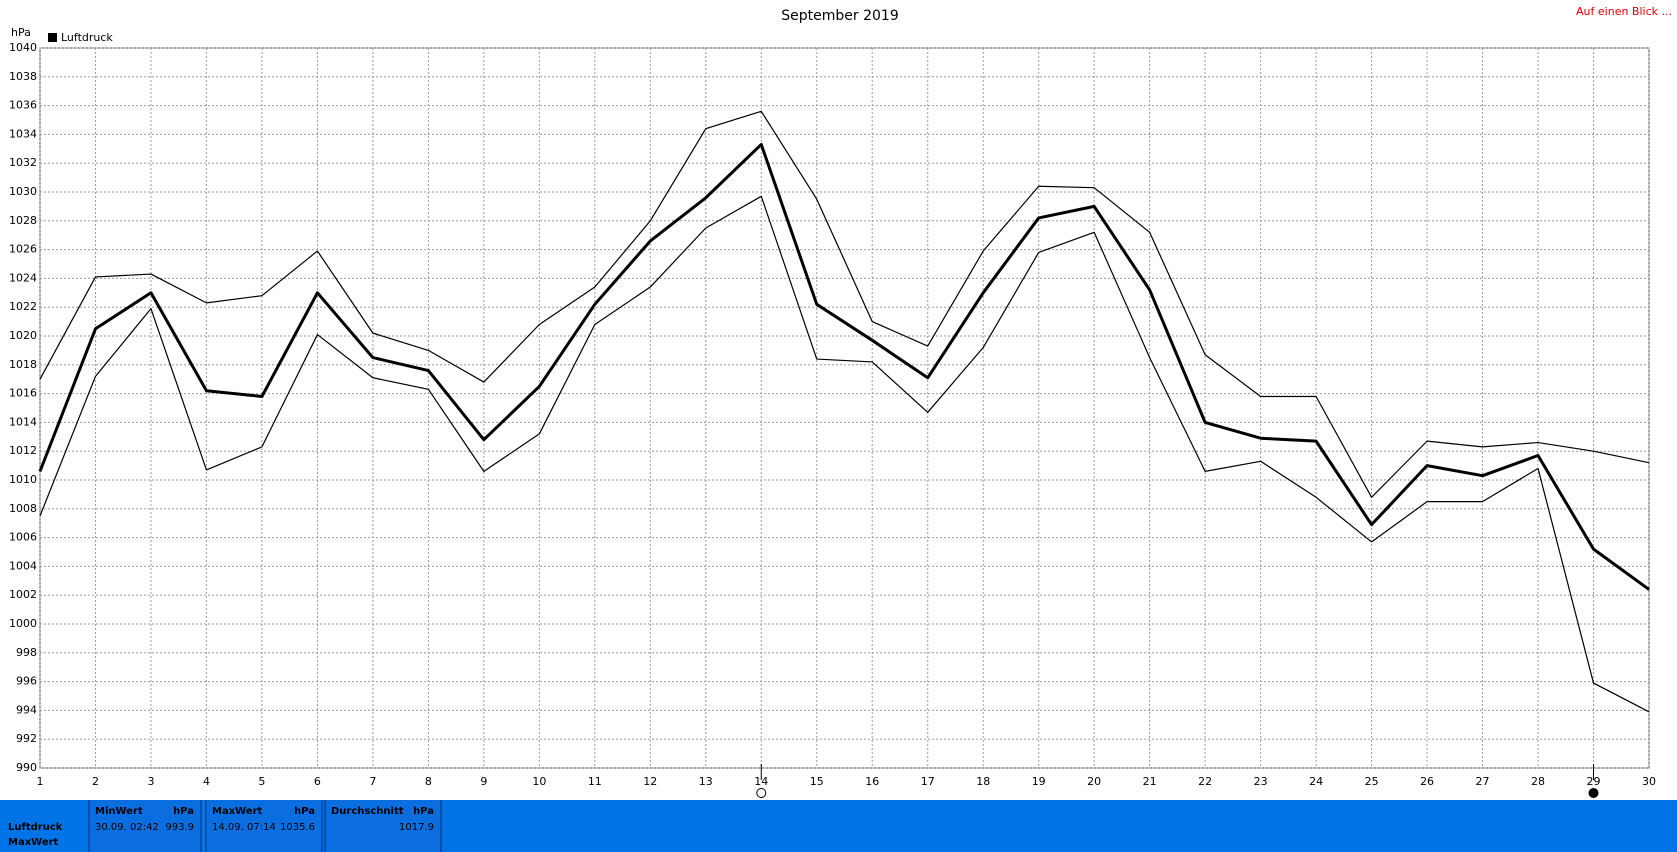 This screenshot has height=852, width=1677. Describe the element at coordinates (35, 827) in the screenshot. I see `row-label: Luftdruck` at that location.